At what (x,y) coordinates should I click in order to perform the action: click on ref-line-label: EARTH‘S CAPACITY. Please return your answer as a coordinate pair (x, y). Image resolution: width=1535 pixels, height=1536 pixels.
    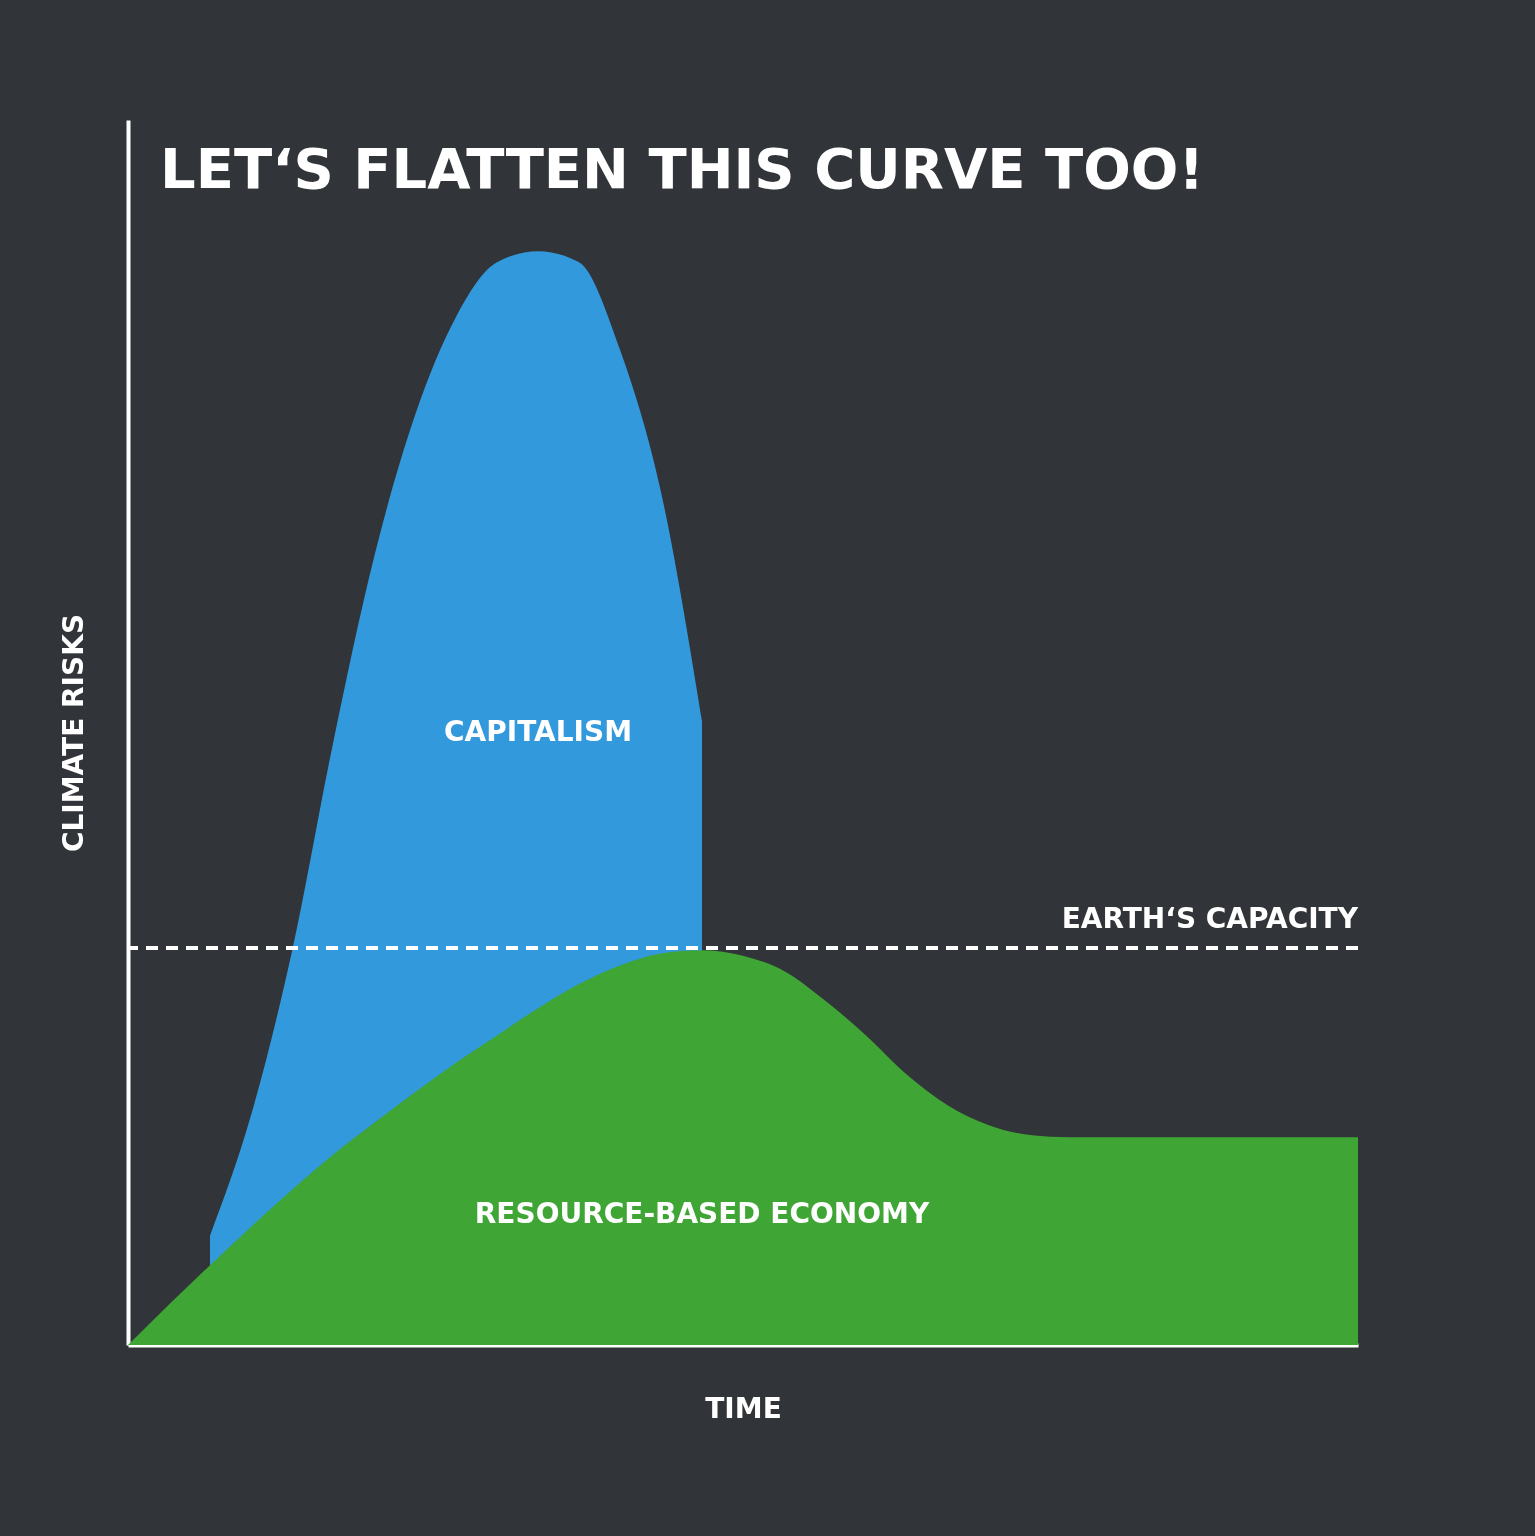
    Looking at the image, I should click on (1210, 918).